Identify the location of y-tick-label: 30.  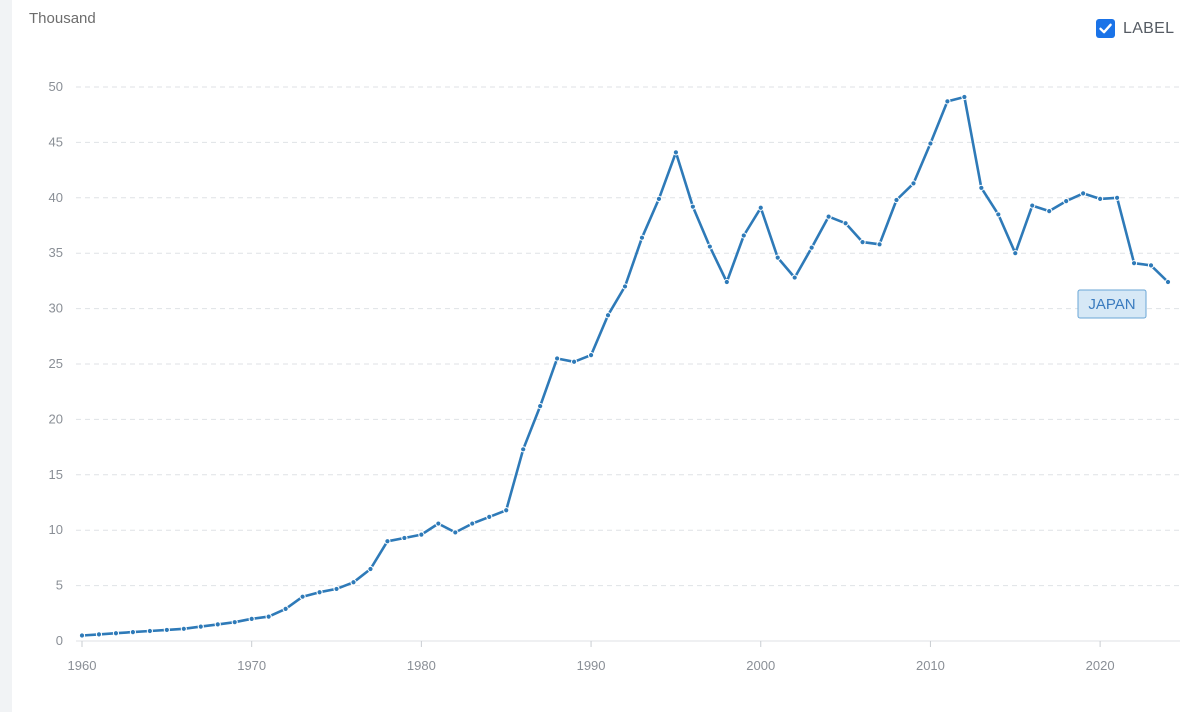
(56, 308).